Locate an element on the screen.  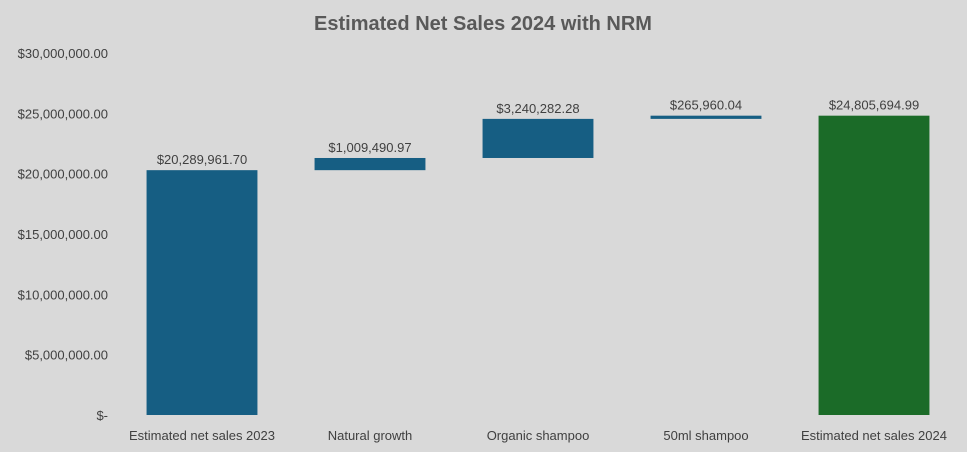
x-tick-label: Natural growth is located at coordinates (370, 435).